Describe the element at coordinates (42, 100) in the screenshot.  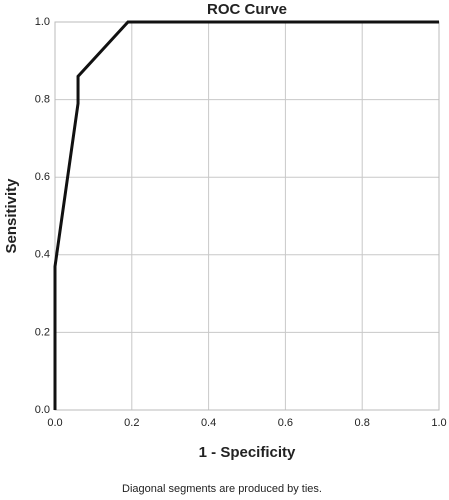
I see `y-tick-label: 0.8` at that location.